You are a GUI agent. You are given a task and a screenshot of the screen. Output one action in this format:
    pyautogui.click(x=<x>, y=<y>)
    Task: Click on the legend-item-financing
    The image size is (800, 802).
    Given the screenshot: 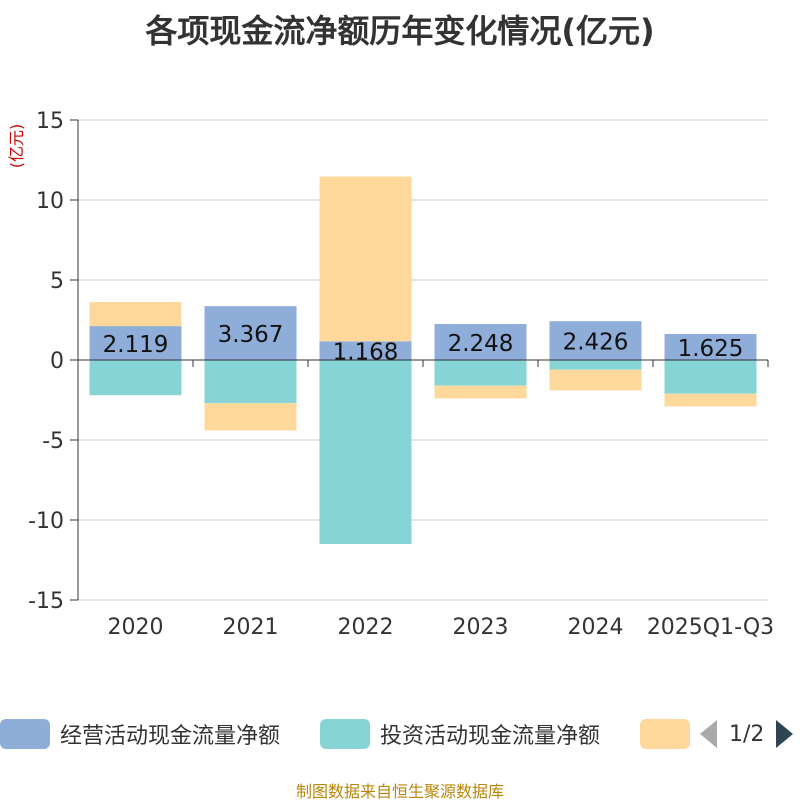 What is the action you would take?
    pyautogui.click(x=665, y=734)
    